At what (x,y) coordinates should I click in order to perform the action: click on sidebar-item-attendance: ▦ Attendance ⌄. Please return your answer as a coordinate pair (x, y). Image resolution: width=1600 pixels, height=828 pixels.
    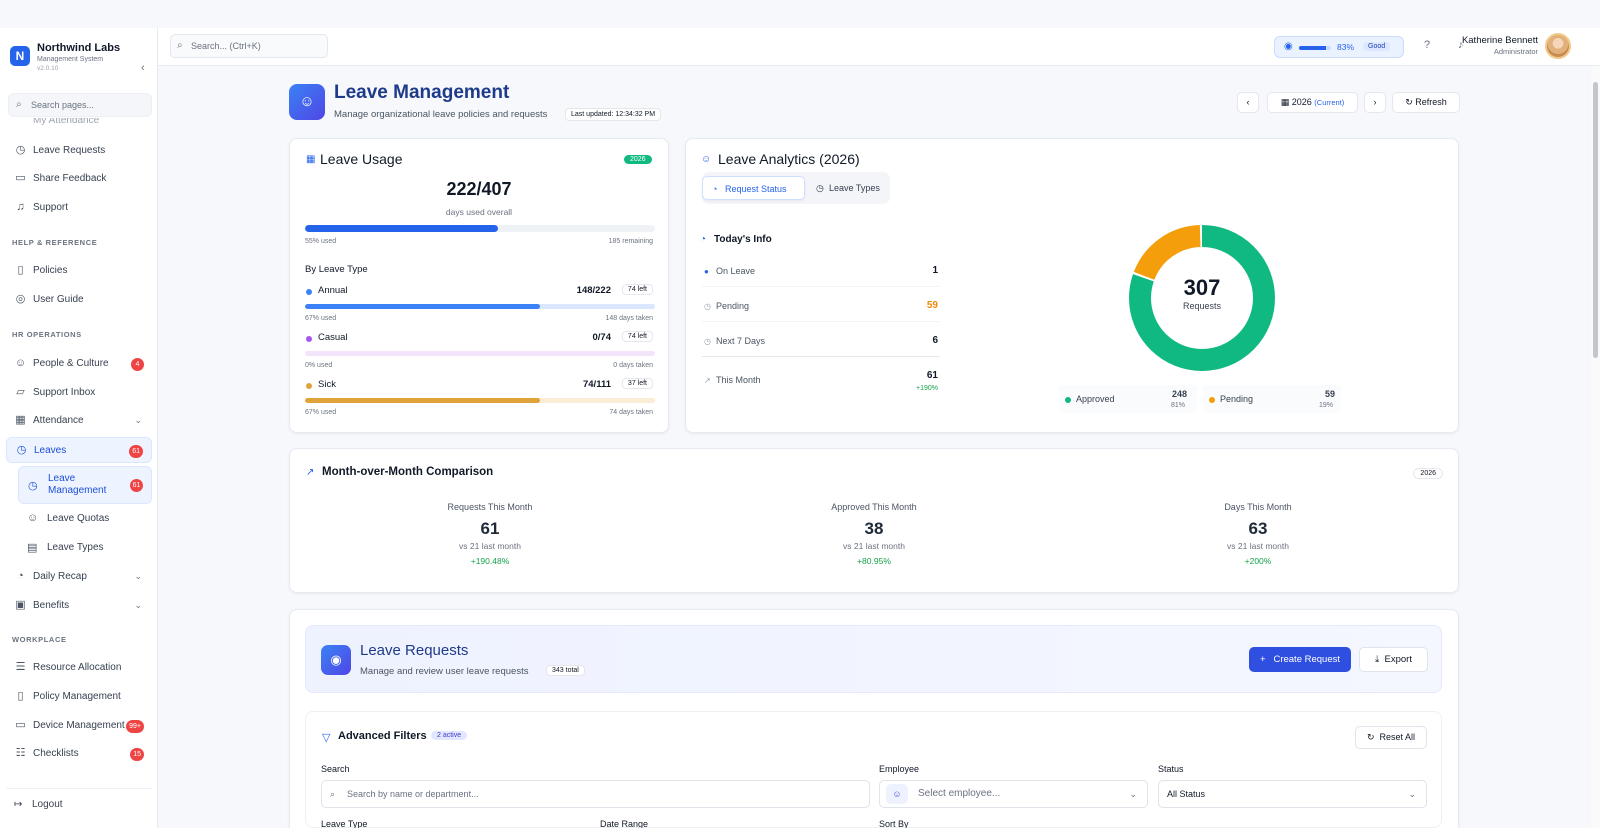
    Looking at the image, I should click on (79, 421).